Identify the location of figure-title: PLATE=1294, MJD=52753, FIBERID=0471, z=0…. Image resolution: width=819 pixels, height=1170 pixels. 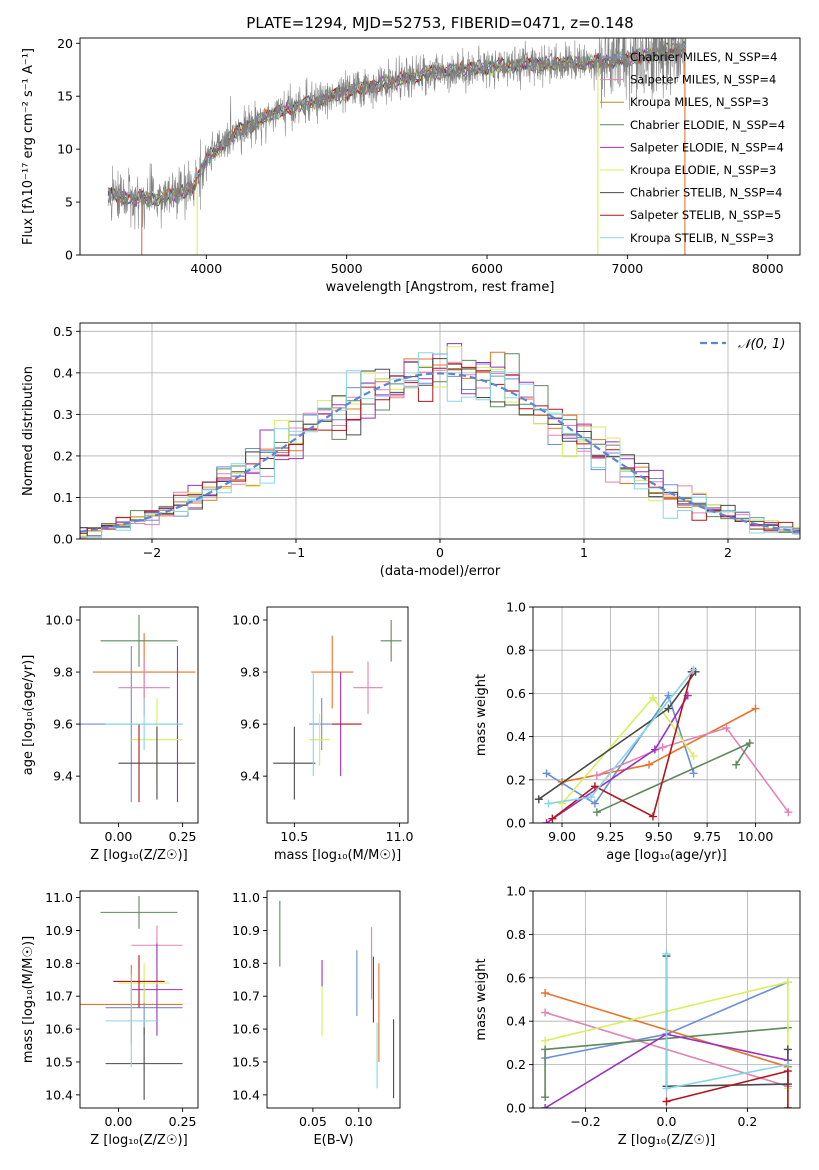
(439, 23).